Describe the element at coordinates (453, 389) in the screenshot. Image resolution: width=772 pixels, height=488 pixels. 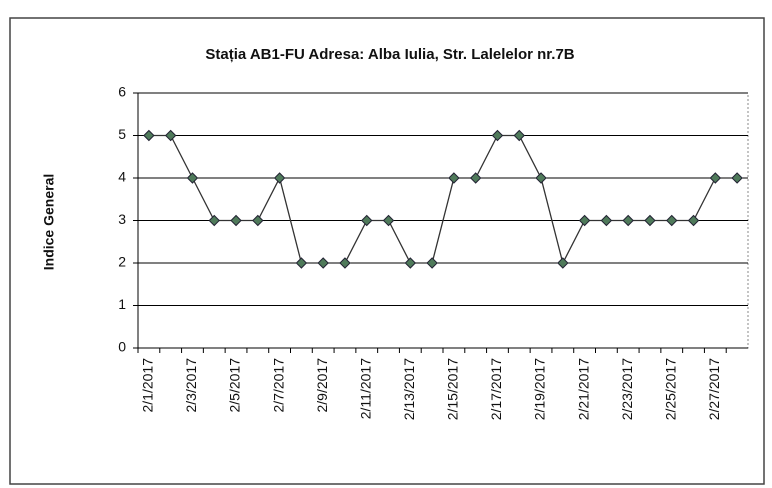
I see `x-tick-label: 2/15/2017` at that location.